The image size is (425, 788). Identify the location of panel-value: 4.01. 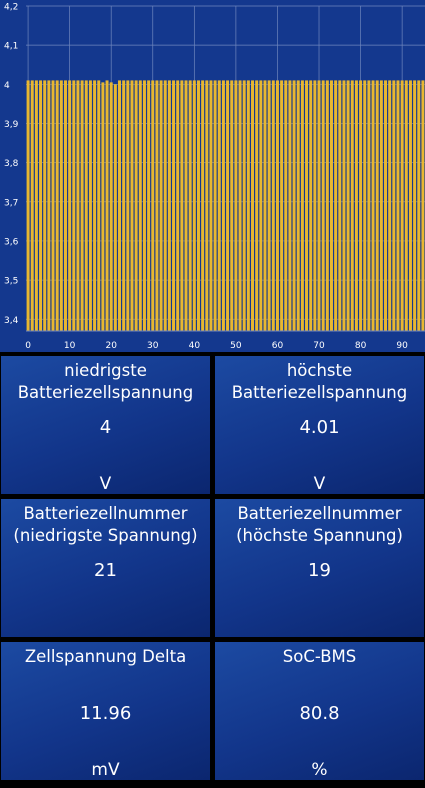
(319, 427).